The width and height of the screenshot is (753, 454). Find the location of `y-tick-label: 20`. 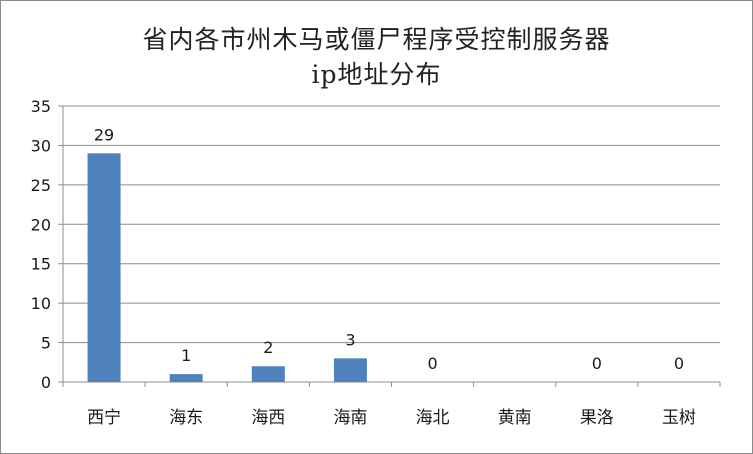

y-tick-label: 20 is located at coordinates (41, 224).